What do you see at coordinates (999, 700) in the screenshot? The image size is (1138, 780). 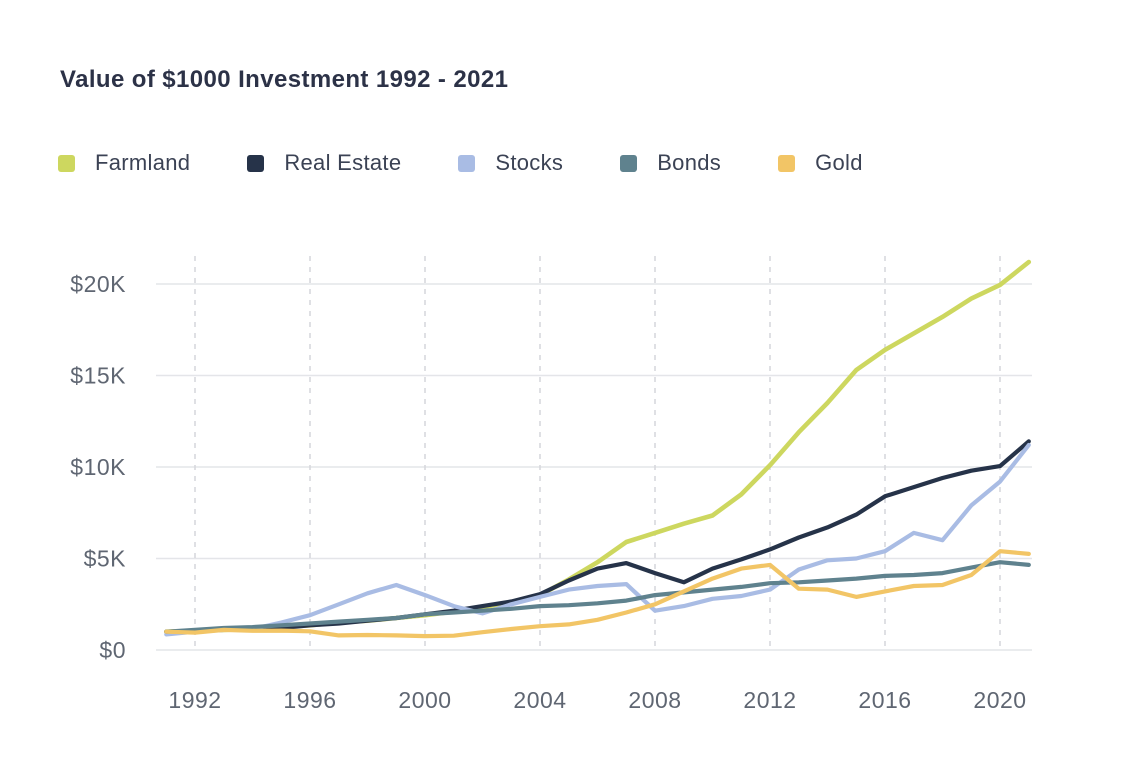 I see `x-axis-tick-label: 2020` at bounding box center [999, 700].